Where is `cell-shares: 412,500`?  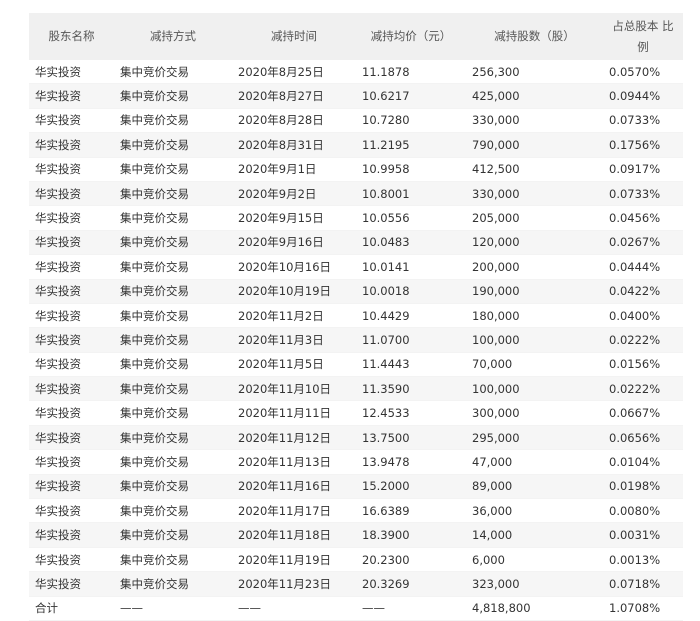
cell-shares: 412,500 is located at coordinates (534, 169).